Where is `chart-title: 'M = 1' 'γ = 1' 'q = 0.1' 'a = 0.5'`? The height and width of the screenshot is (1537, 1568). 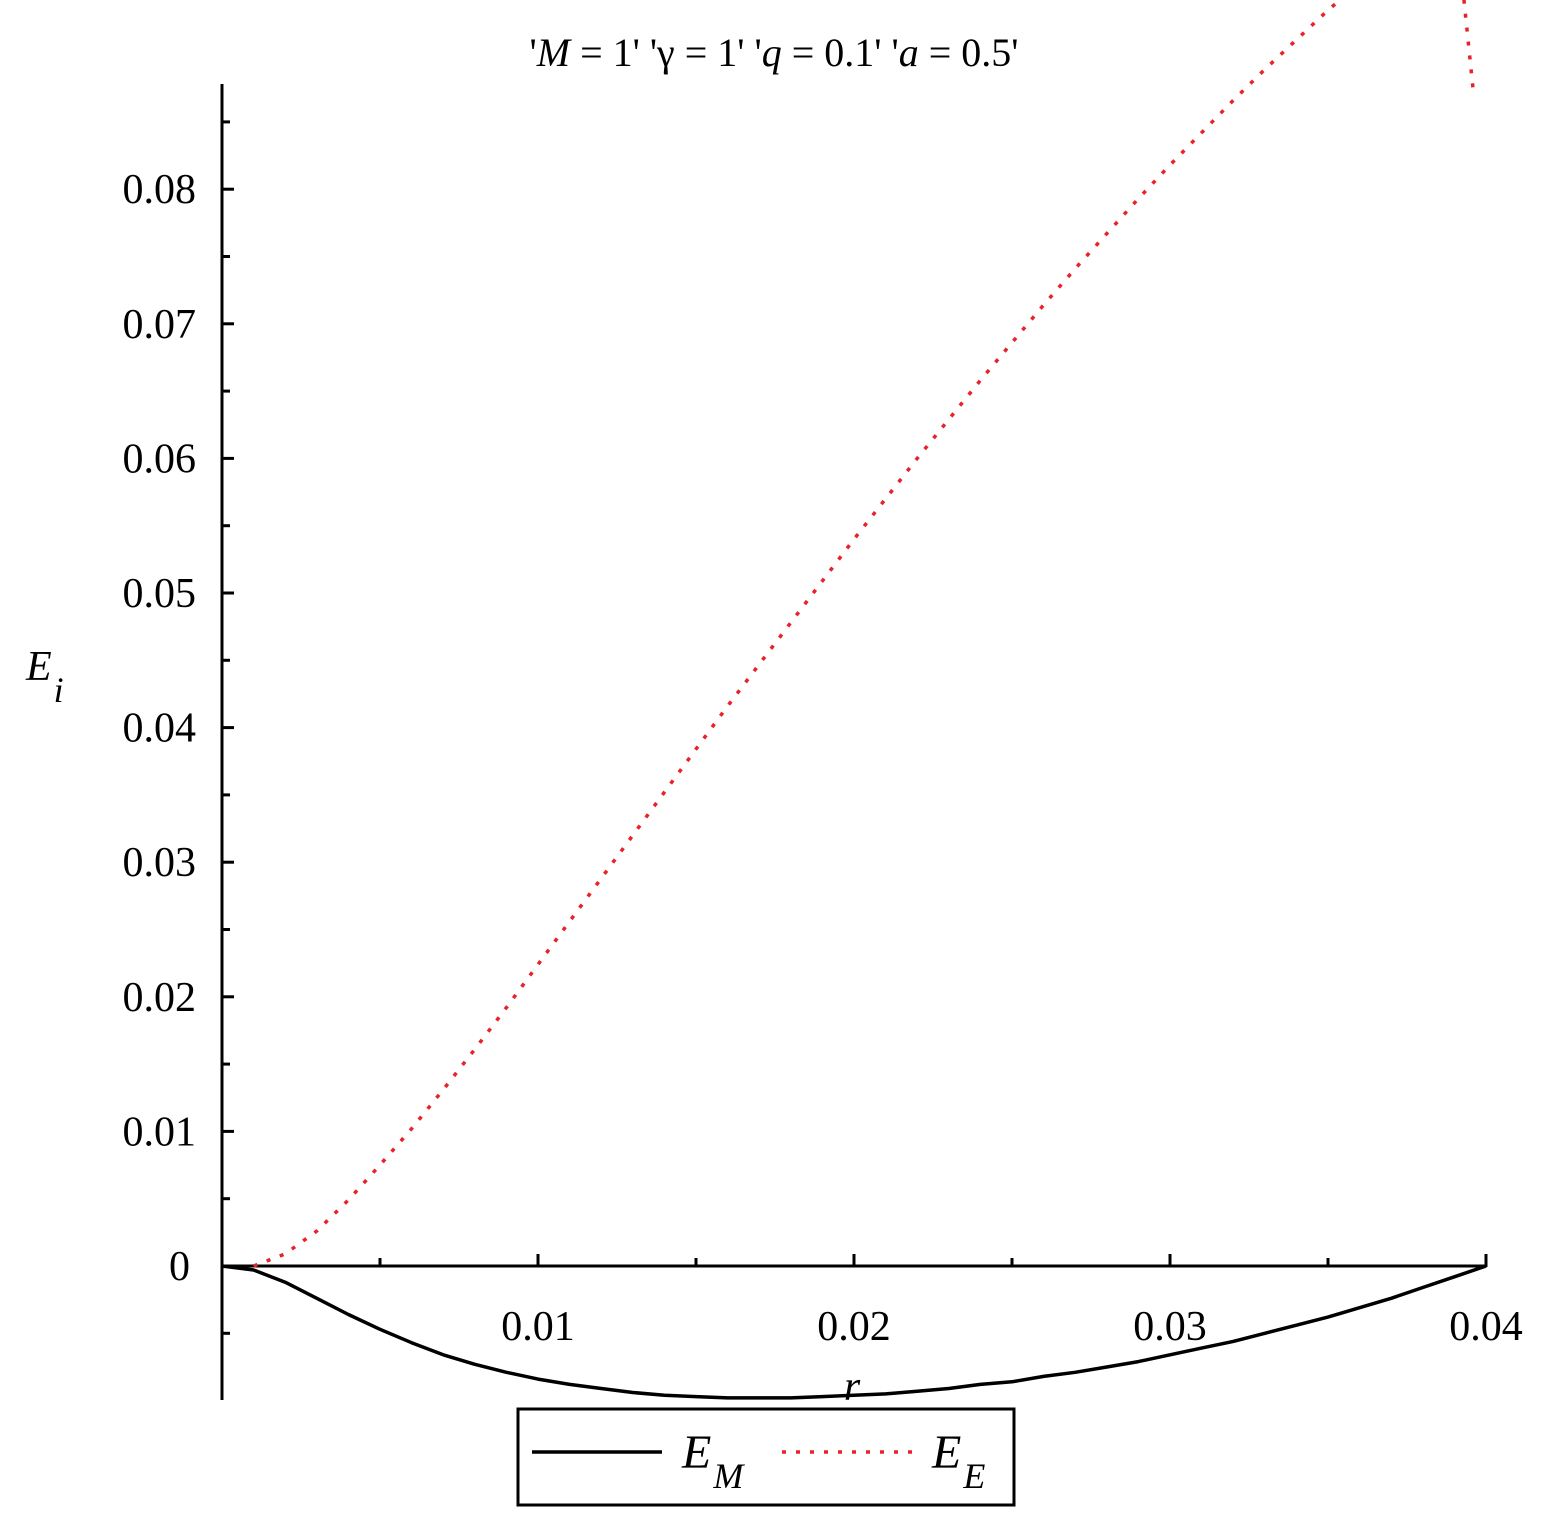
chart-title: 'M = 1' 'γ = 1' 'q = 0.1' 'a = 0.5' is located at coordinates (774, 52).